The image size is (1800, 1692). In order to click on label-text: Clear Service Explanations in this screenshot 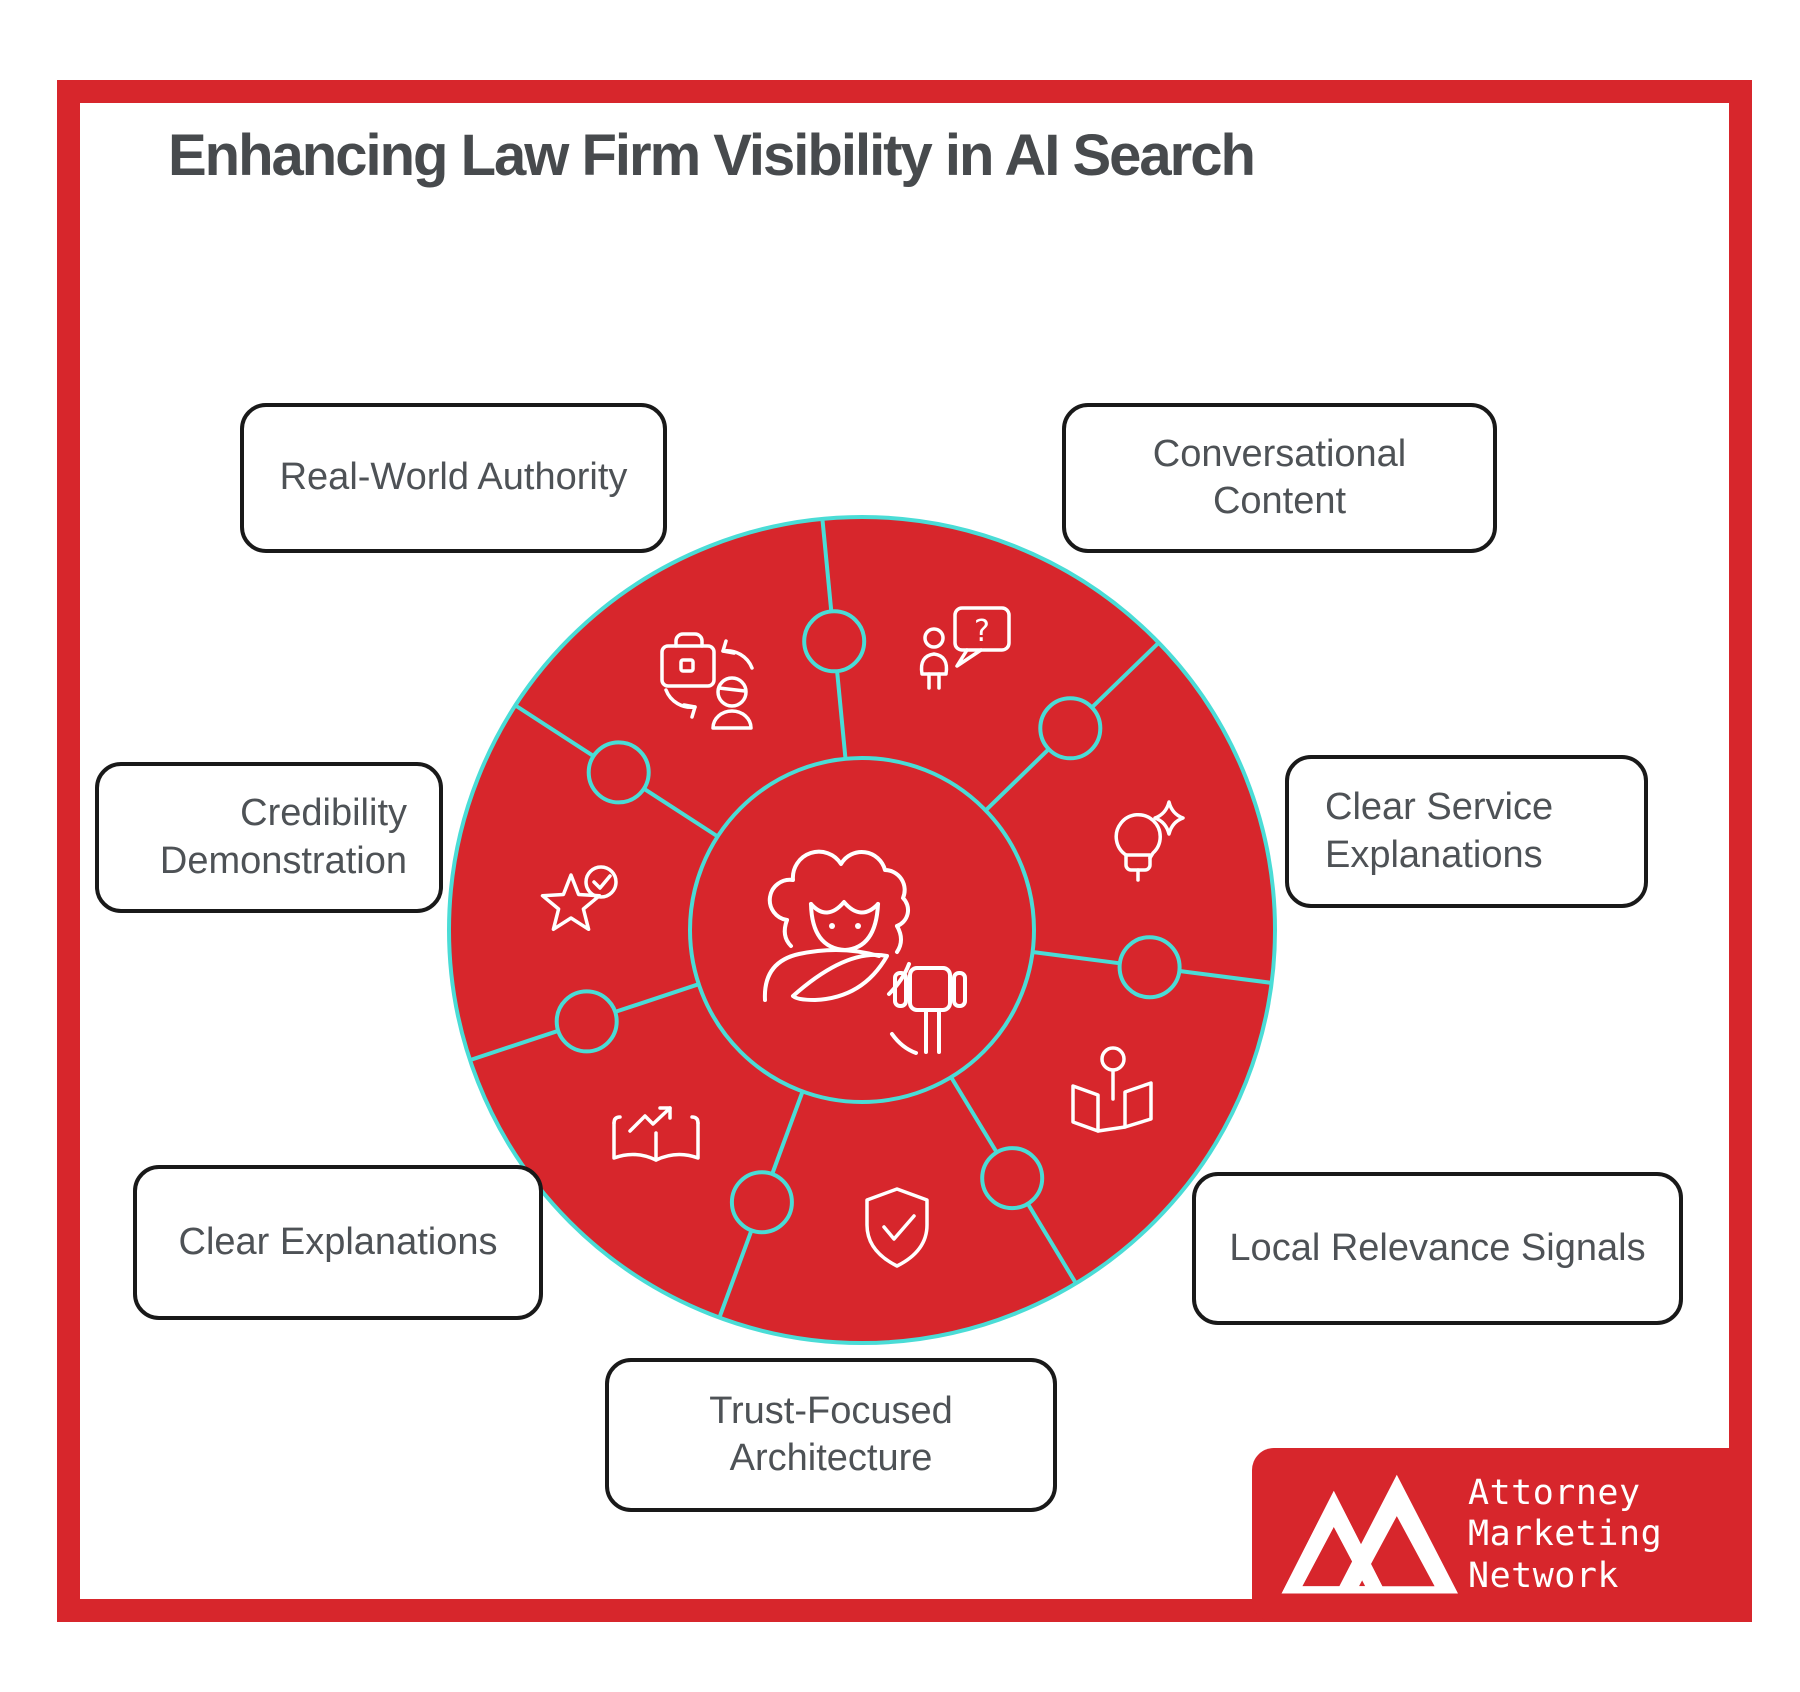, I will do `click(1439, 831)`.